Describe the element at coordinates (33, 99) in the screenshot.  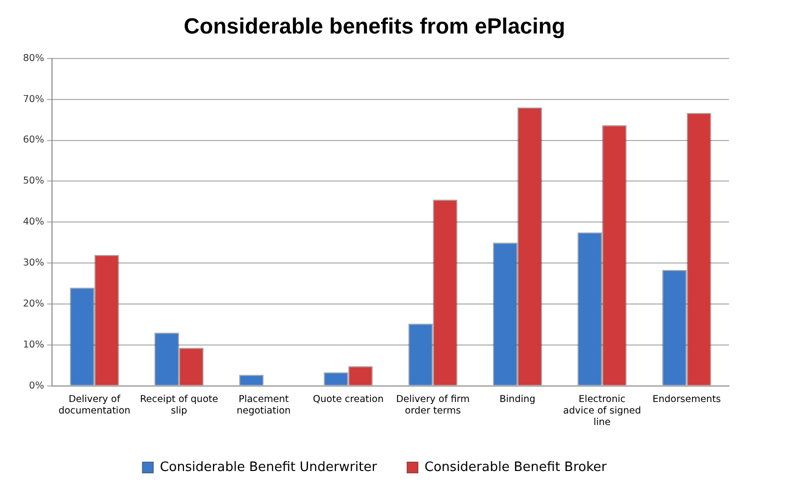
I see `y-tick-label: 70%` at that location.